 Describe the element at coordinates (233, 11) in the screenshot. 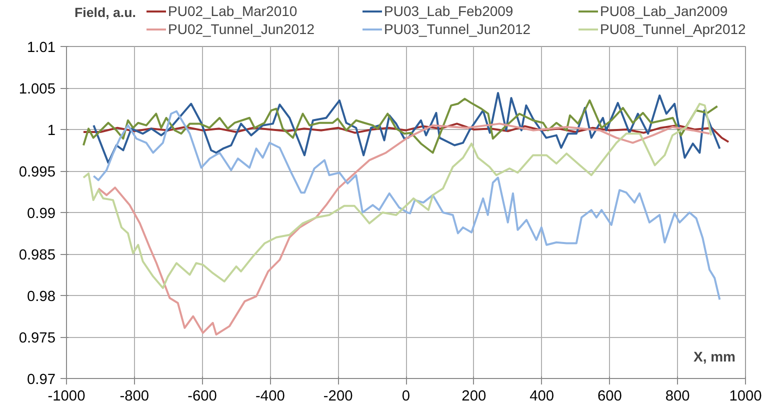

I see `legend-label: PU02_Lab_Mar2010` at that location.